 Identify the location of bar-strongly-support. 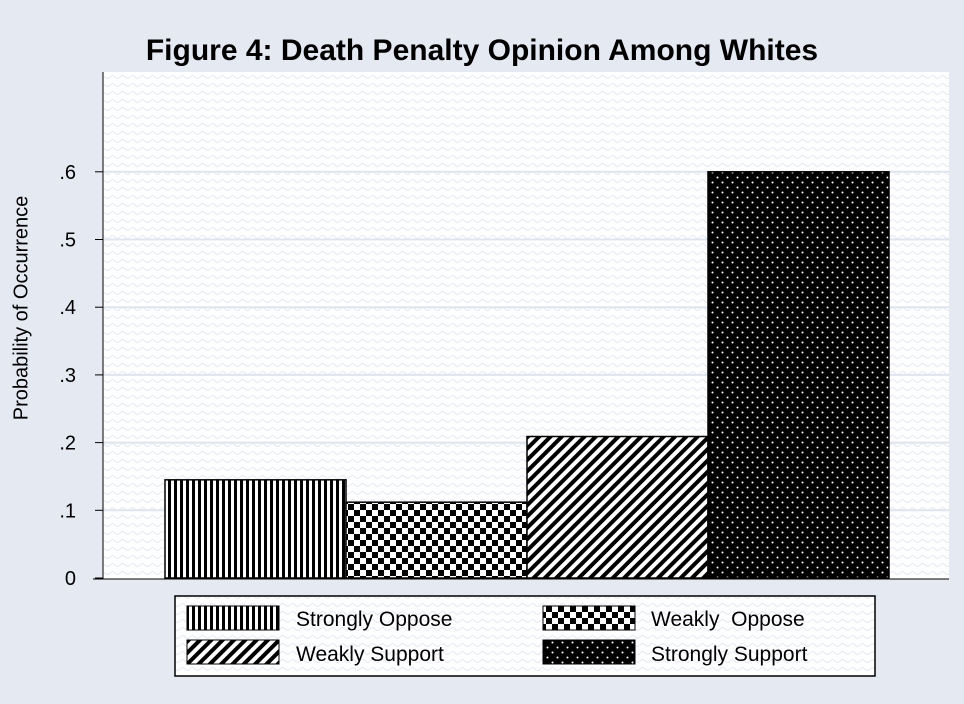
(798, 375).